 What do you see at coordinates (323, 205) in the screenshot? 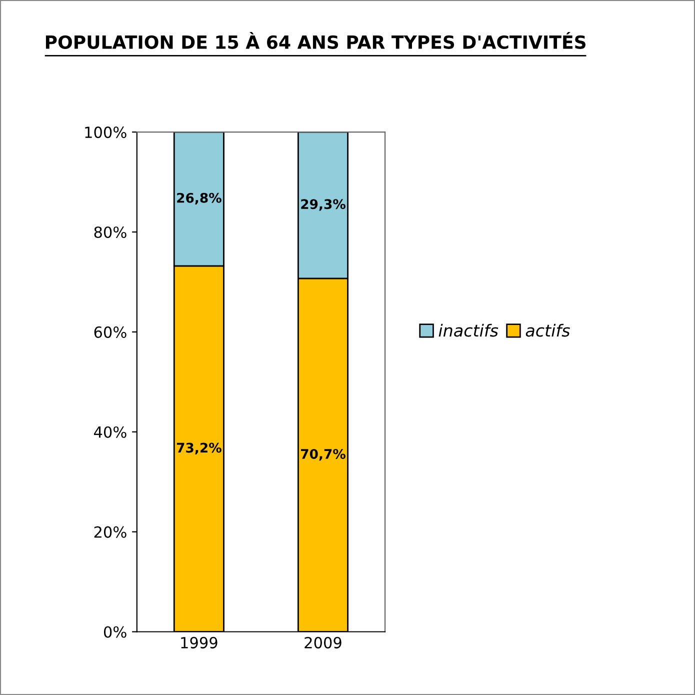
I see `data-label: 29,3%` at bounding box center [323, 205].